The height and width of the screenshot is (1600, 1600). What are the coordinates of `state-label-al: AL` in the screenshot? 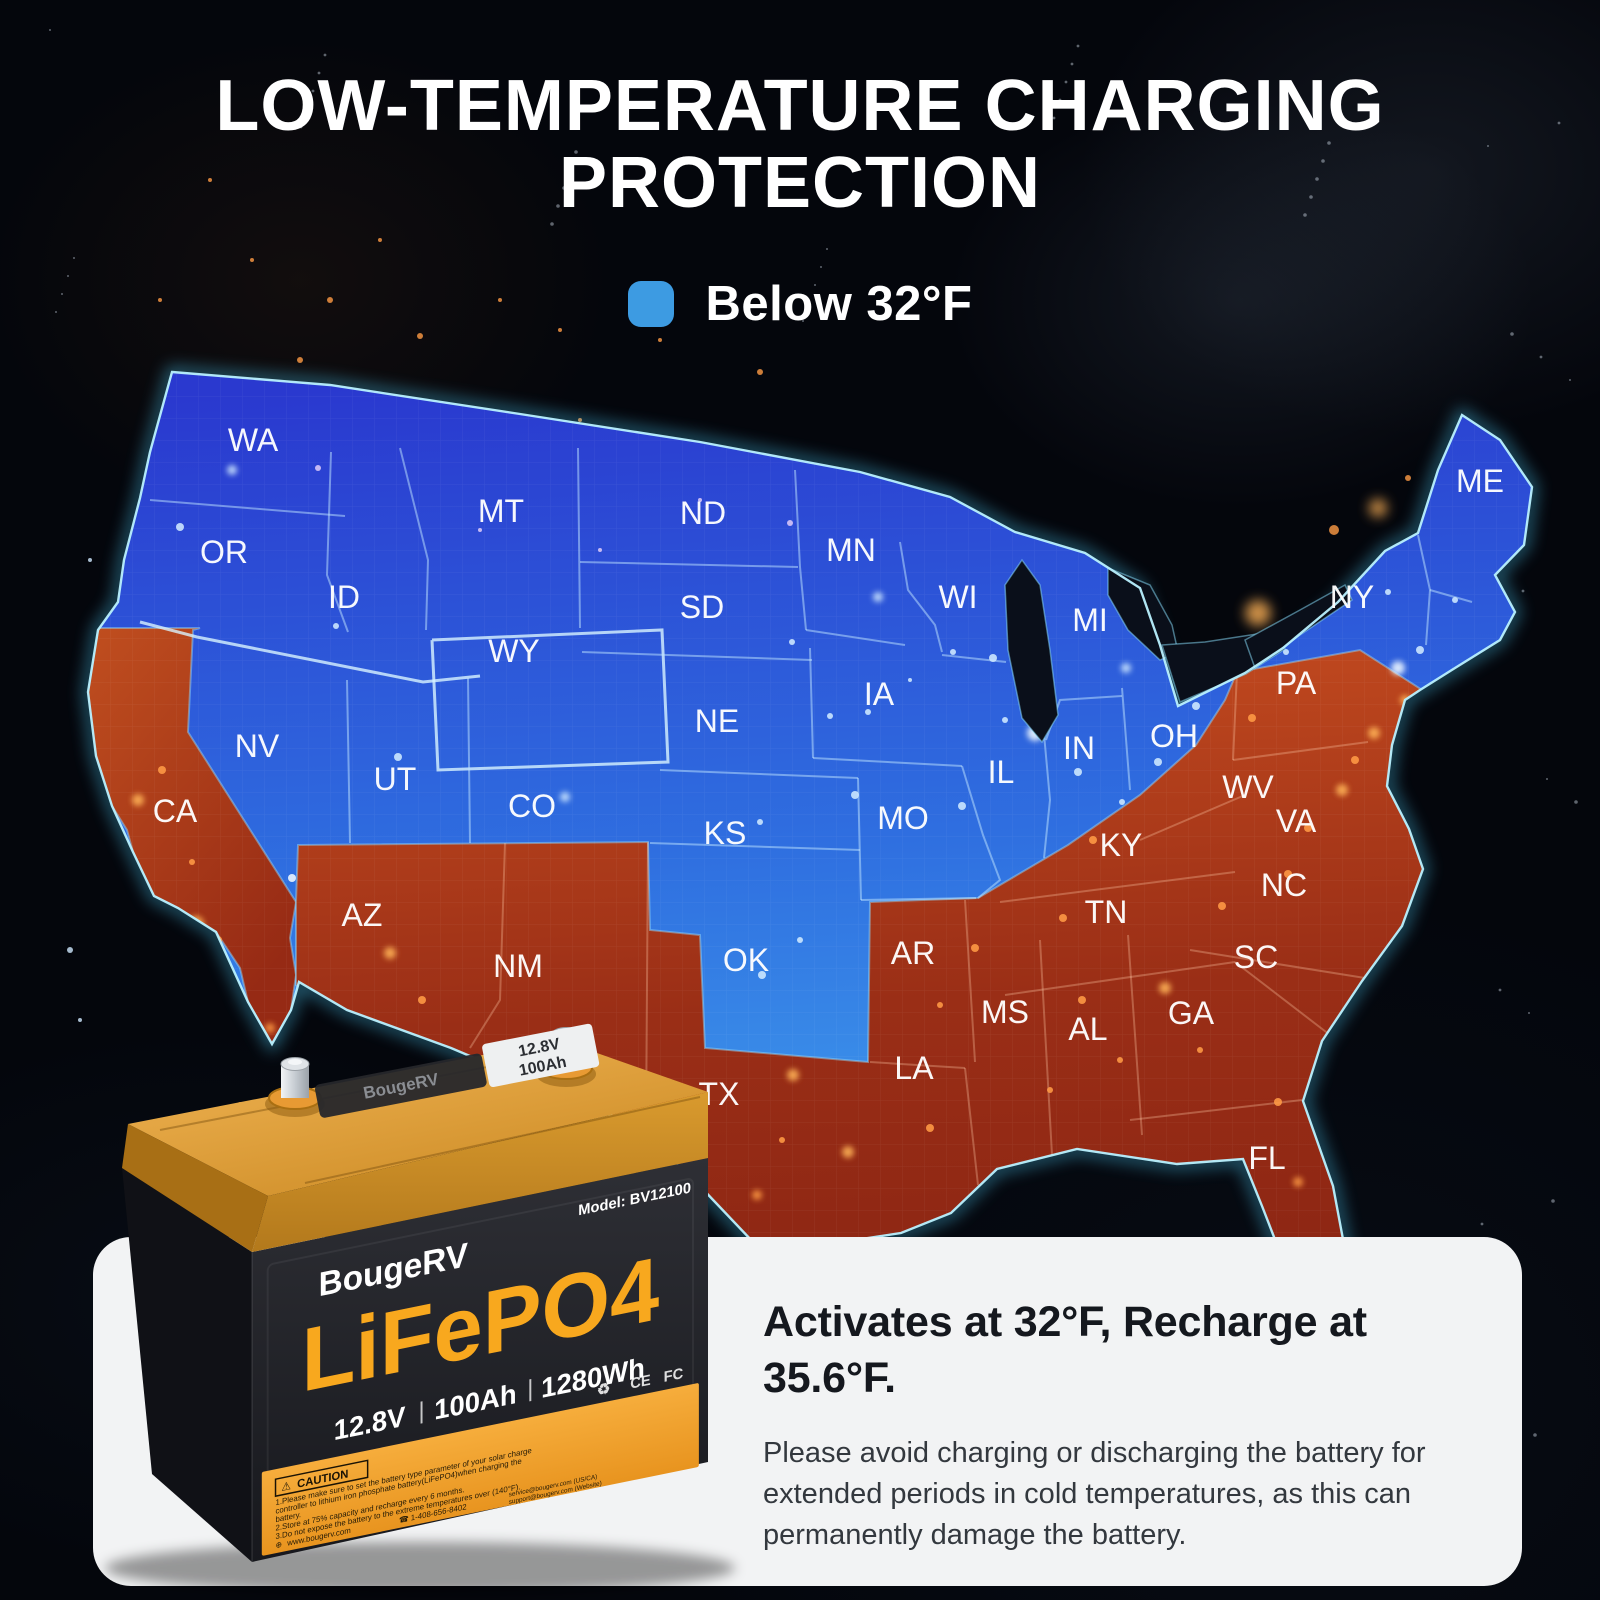 It's located at (1087, 1029).